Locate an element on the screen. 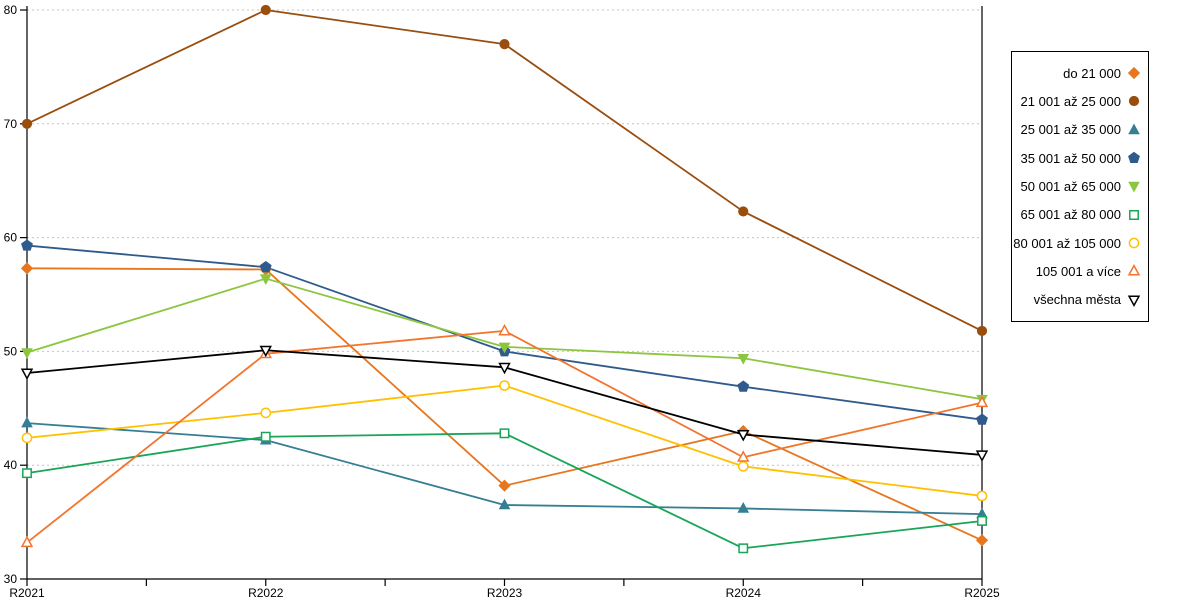  data-point-3-R2021 is located at coordinates (27, 245).